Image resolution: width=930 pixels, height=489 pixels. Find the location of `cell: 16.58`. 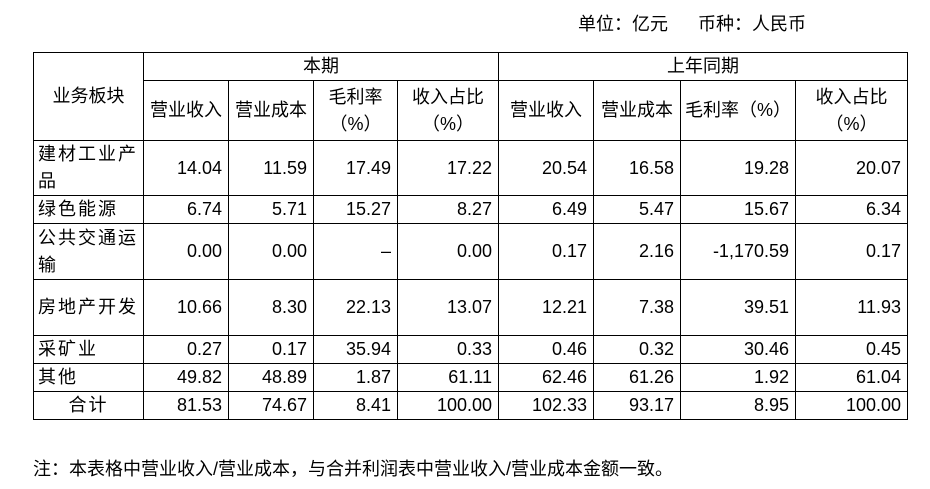

cell: 16.58 is located at coordinates (637, 168).